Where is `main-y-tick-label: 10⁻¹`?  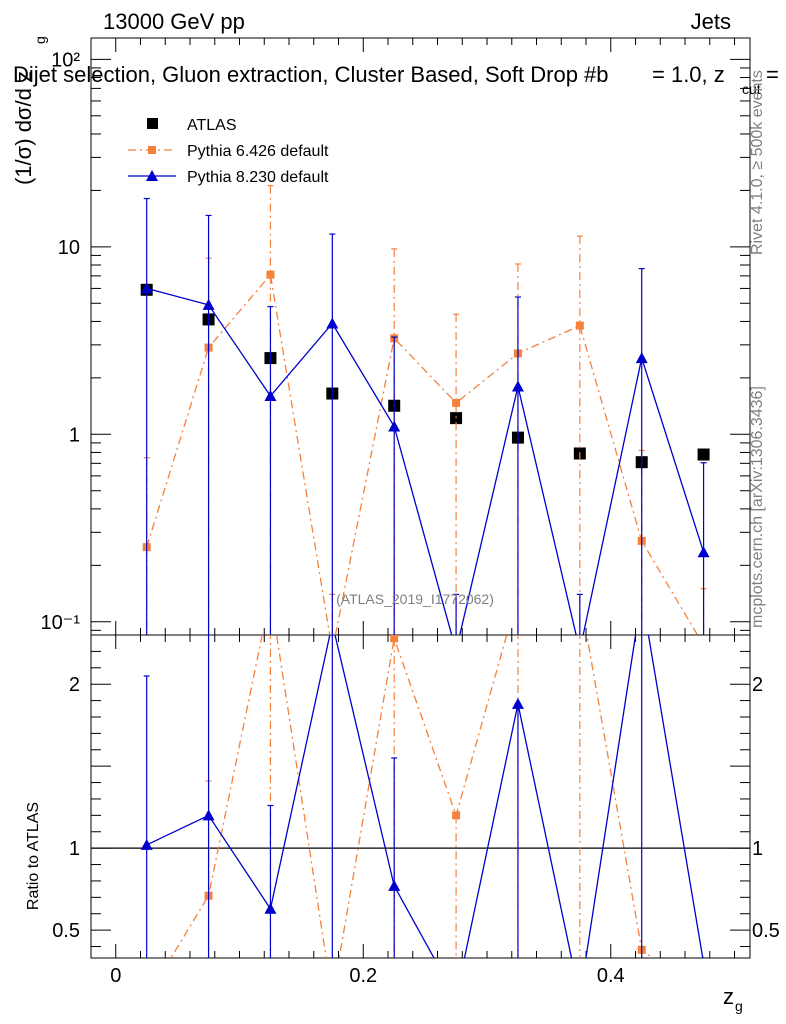 main-y-tick-label: 10⁻¹ is located at coordinates (61, 623).